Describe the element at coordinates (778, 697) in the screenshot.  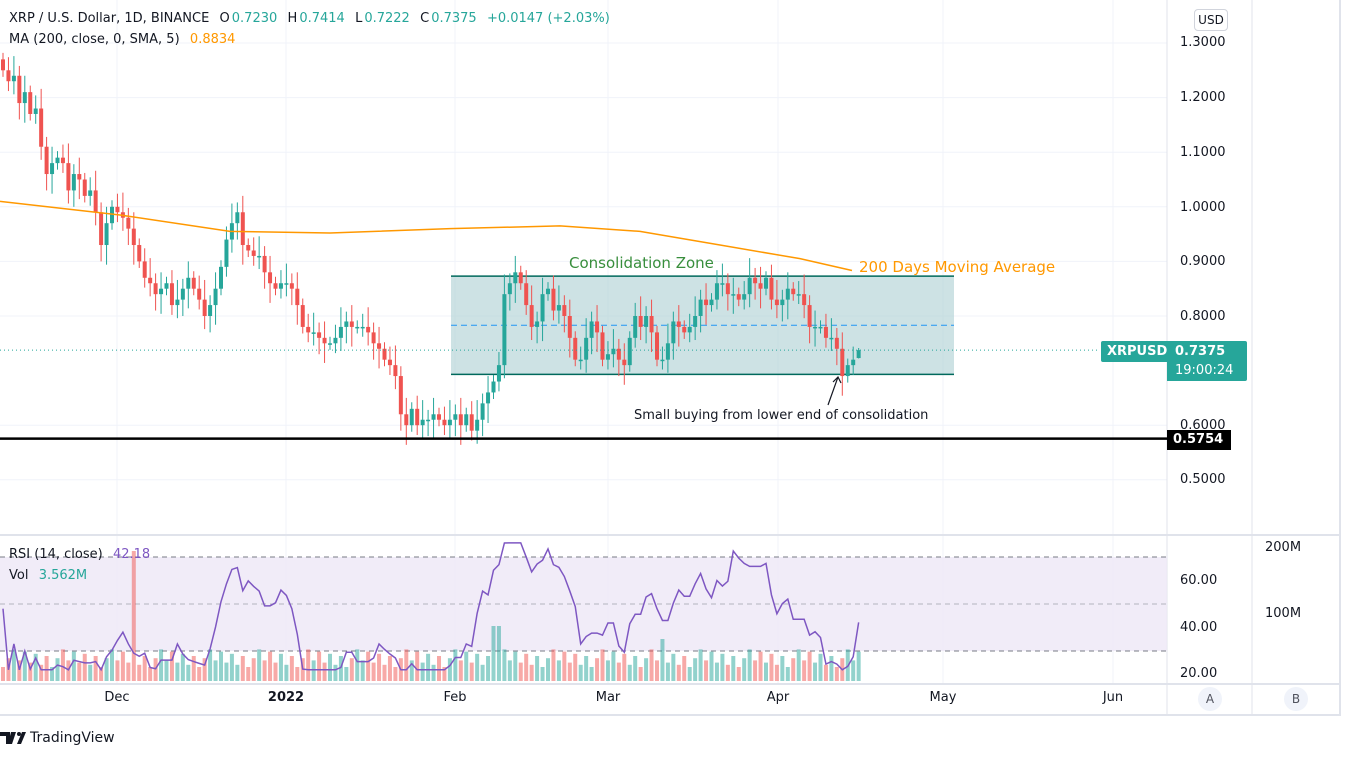
I see `time-tick: Apr` at that location.